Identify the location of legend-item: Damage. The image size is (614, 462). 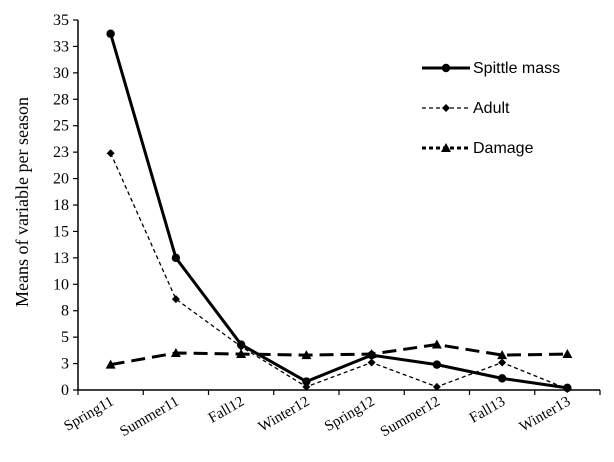
(478, 148).